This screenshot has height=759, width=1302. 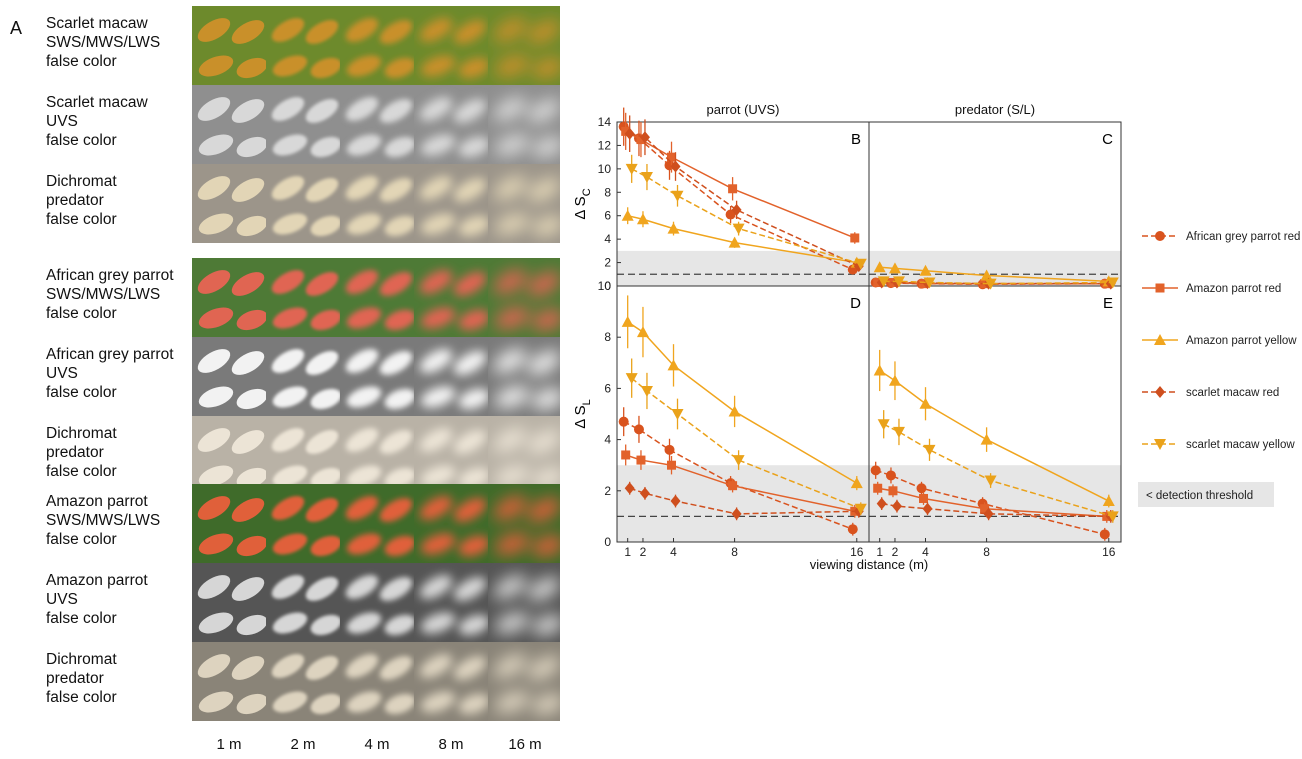 What do you see at coordinates (1199, 496) in the screenshot?
I see `threshold-legend-label: < detection threshold` at bounding box center [1199, 496].